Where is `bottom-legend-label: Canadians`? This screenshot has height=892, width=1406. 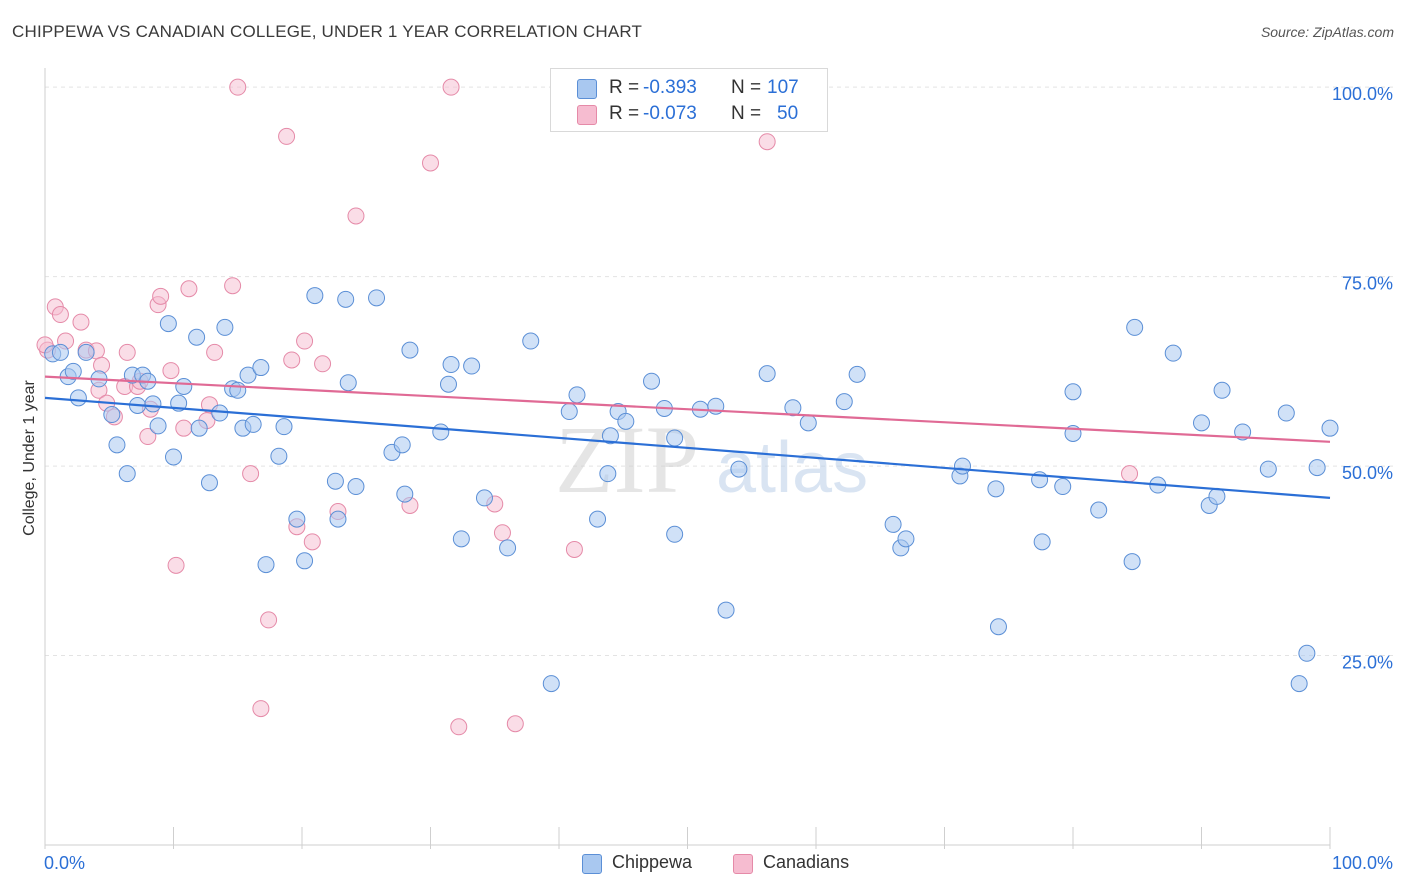 bottom-legend-label: Canadians is located at coordinates (806, 862).